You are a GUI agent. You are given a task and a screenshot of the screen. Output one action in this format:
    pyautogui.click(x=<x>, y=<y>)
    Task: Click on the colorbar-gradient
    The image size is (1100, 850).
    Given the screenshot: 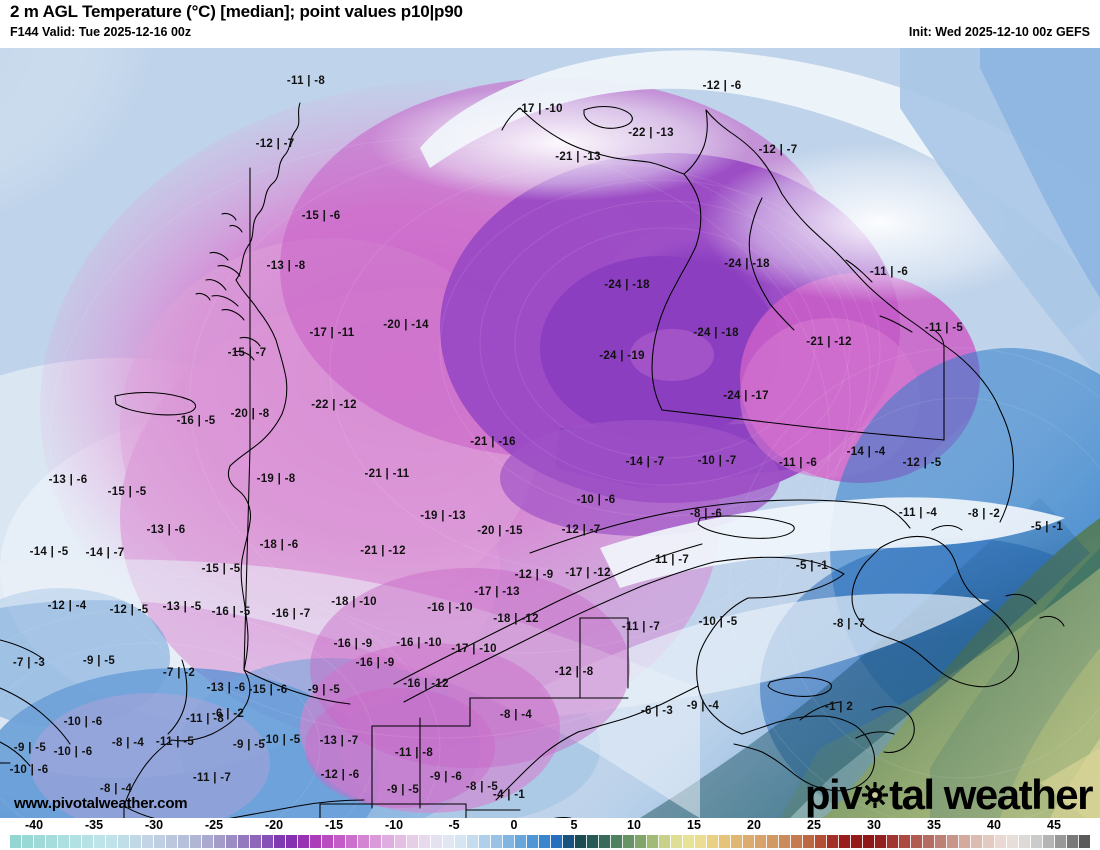 What is the action you would take?
    pyautogui.click(x=550, y=841)
    